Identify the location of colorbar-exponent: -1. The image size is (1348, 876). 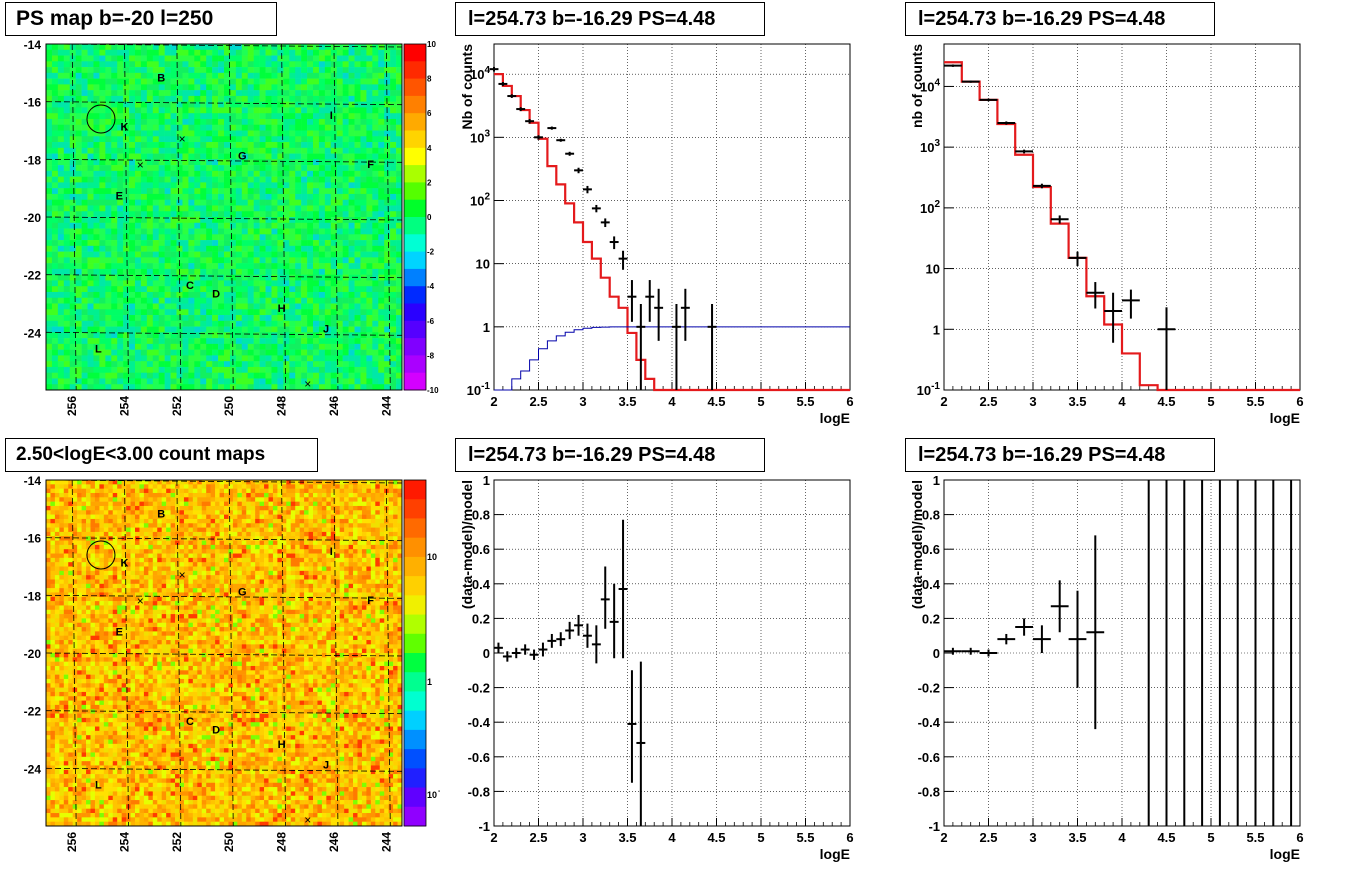
(439, 791).